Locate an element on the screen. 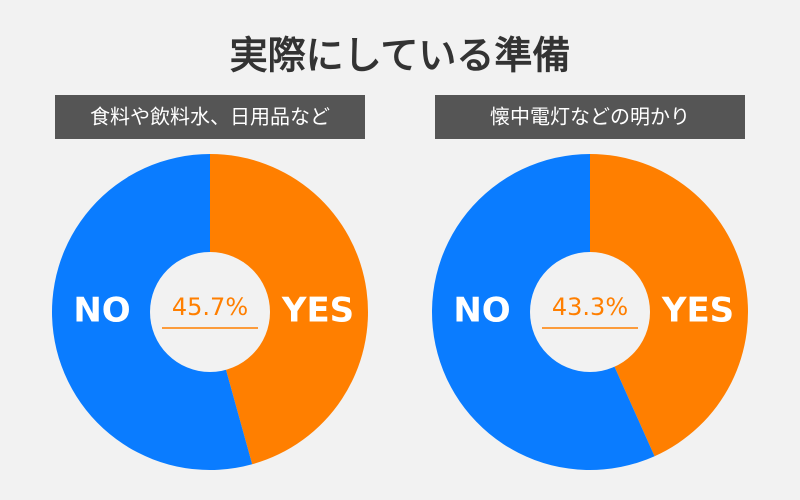  chart-subtitle: 食料や飲料水、日用品など is located at coordinates (210, 117).